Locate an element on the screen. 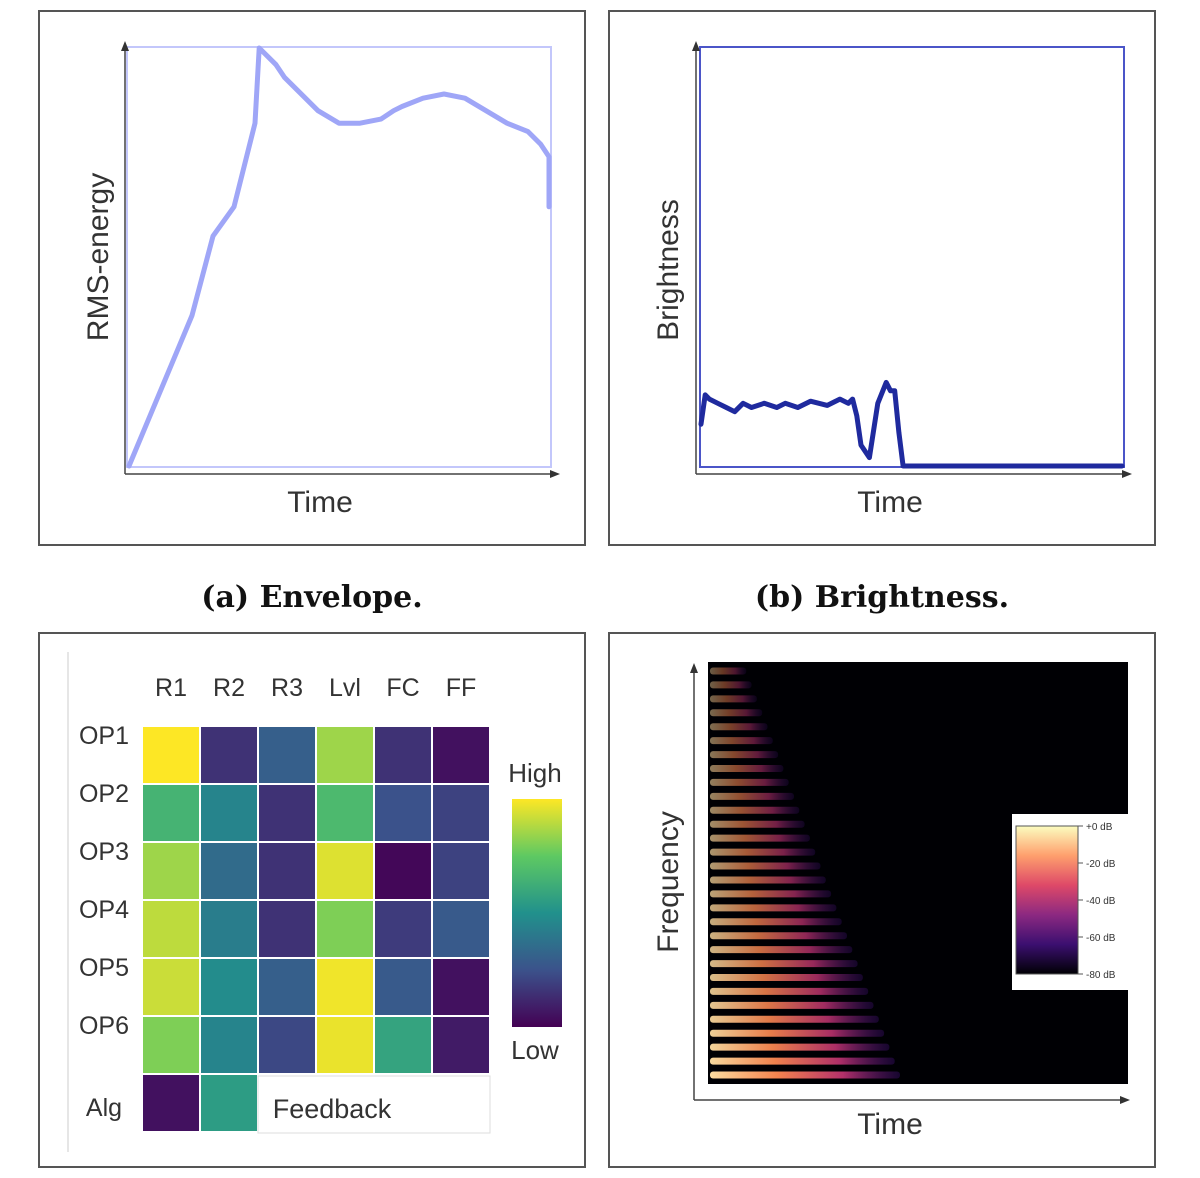 This screenshot has width=1200, height=1178. spectrogram-xlabel: Time is located at coordinates (890, 1124).